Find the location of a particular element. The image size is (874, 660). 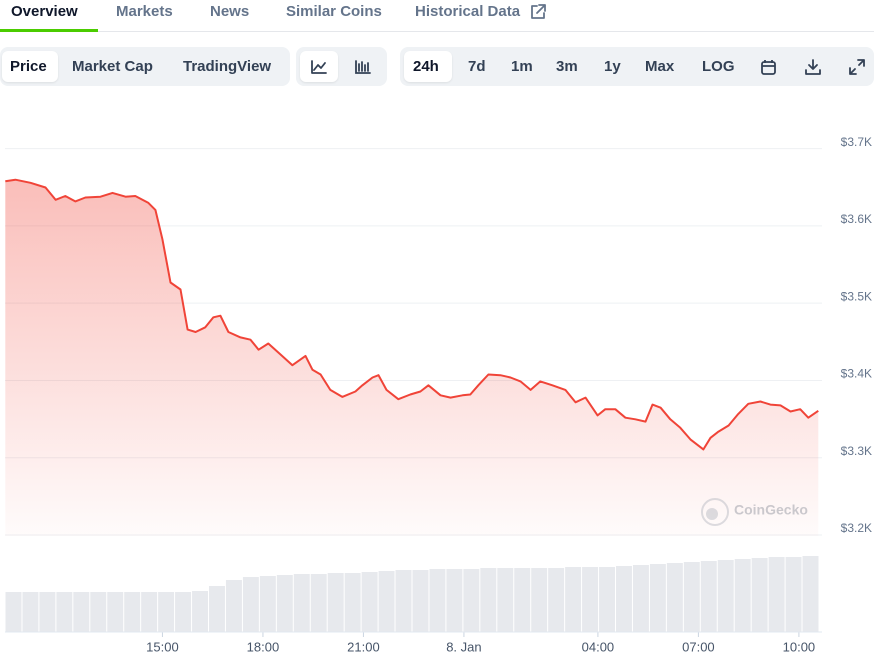

view-button: TradingView is located at coordinates (227, 66).